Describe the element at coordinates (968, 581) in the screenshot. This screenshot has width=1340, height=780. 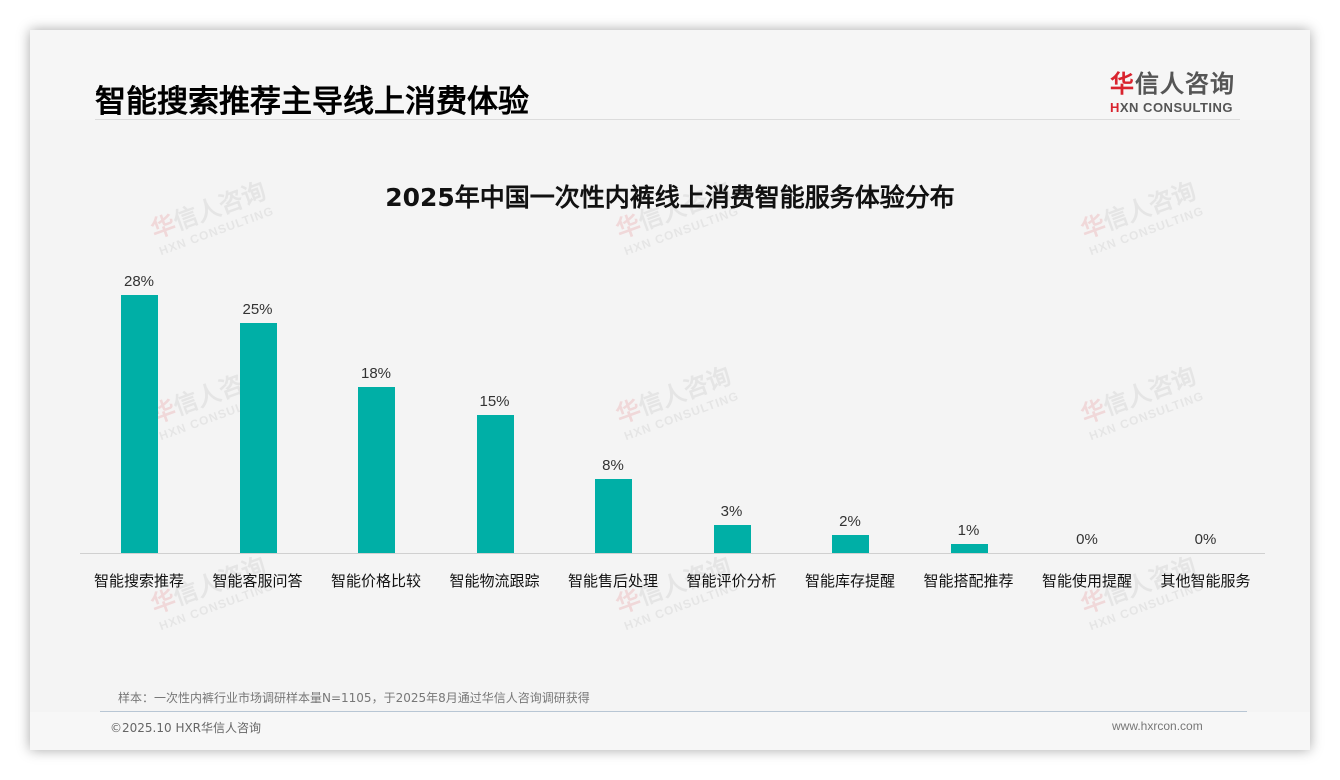
I see `category-label: 智能搭配推荐` at that location.